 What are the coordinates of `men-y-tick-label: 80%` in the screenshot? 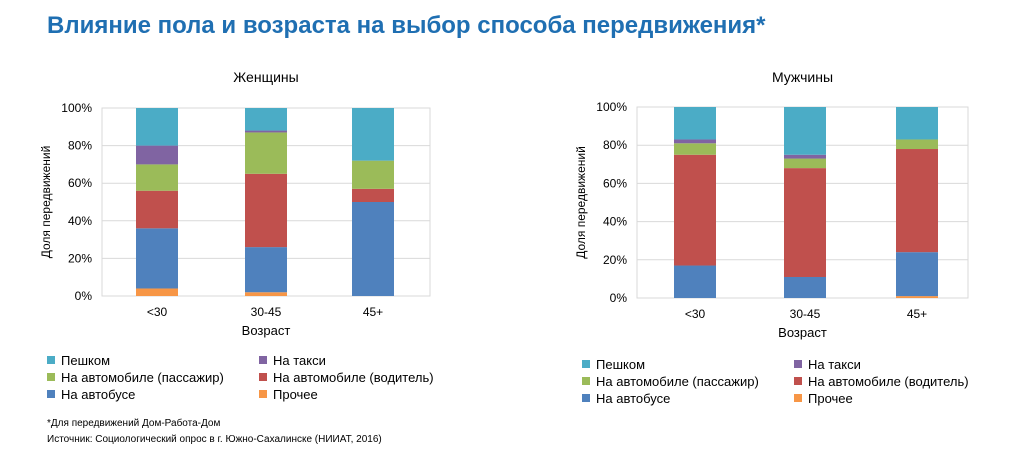 It's located at (615, 145).